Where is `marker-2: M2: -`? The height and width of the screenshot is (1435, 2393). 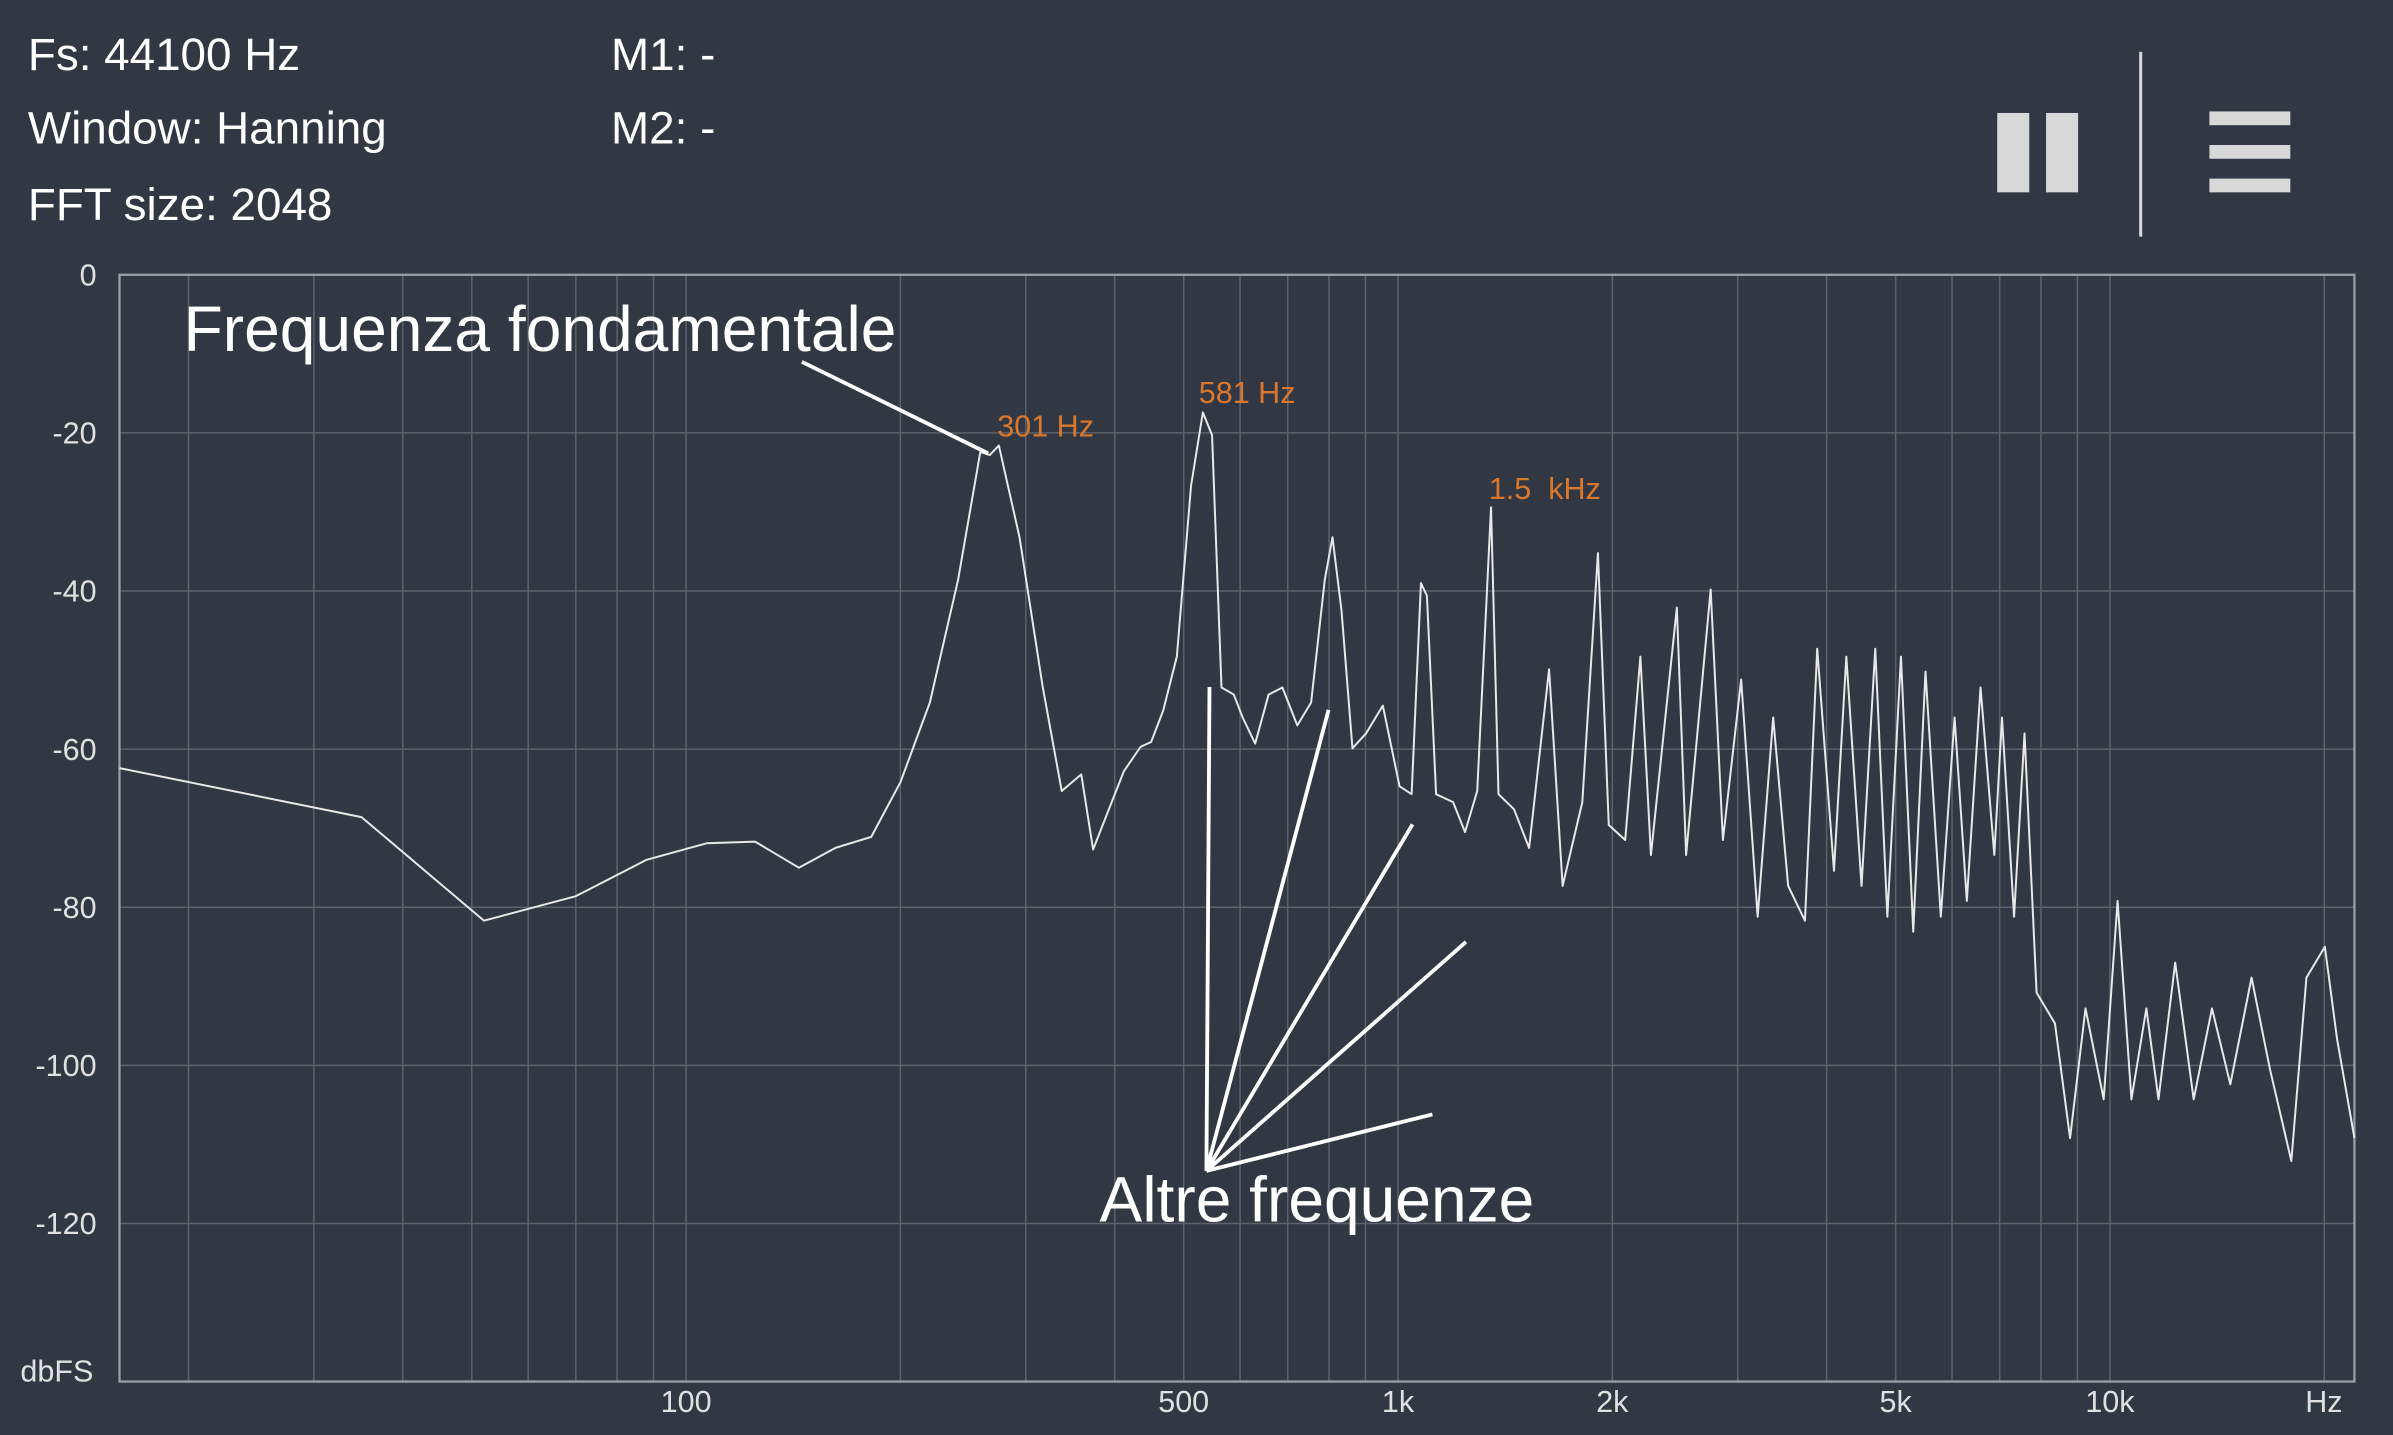 marker-2: M2: - is located at coordinates (663, 128).